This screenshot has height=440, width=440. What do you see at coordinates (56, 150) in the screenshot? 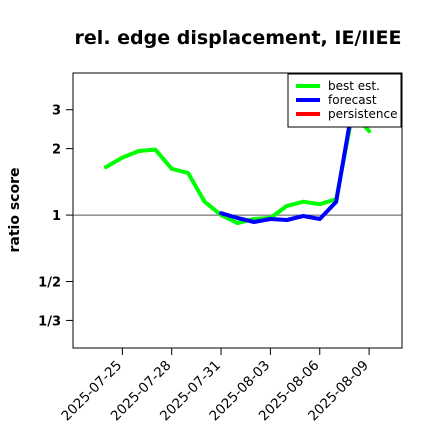
I see `y-tick-label: 2` at bounding box center [56, 150].